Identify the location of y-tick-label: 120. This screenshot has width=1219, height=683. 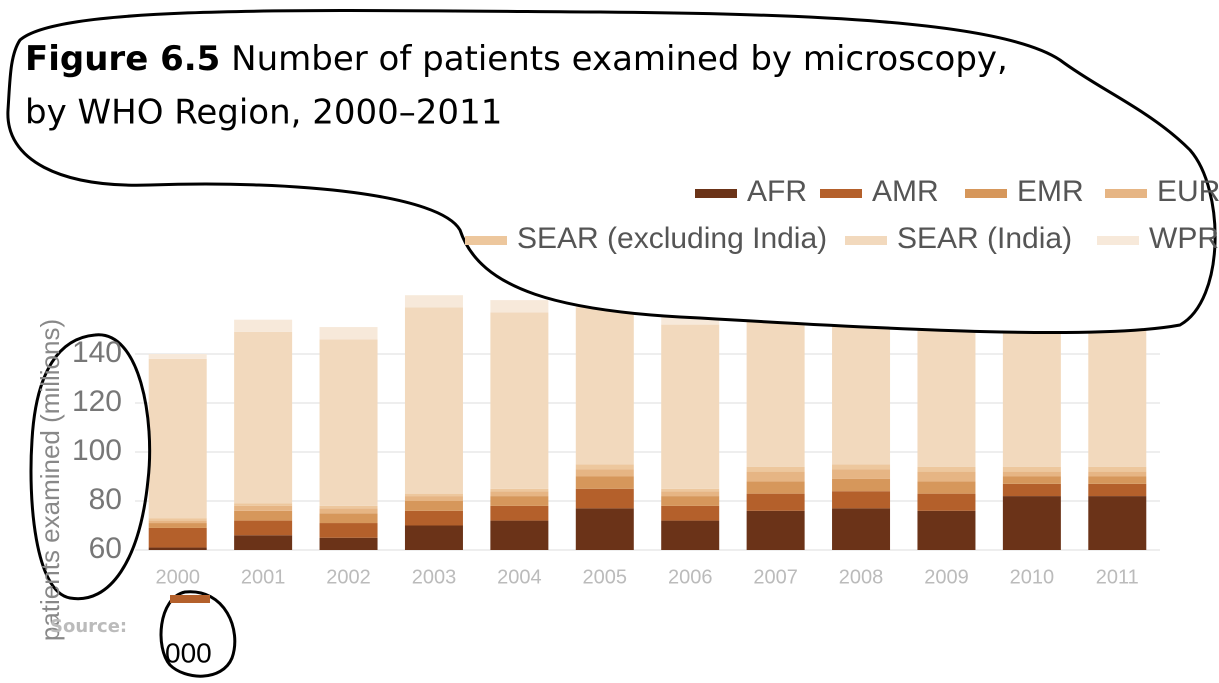
(97, 401).